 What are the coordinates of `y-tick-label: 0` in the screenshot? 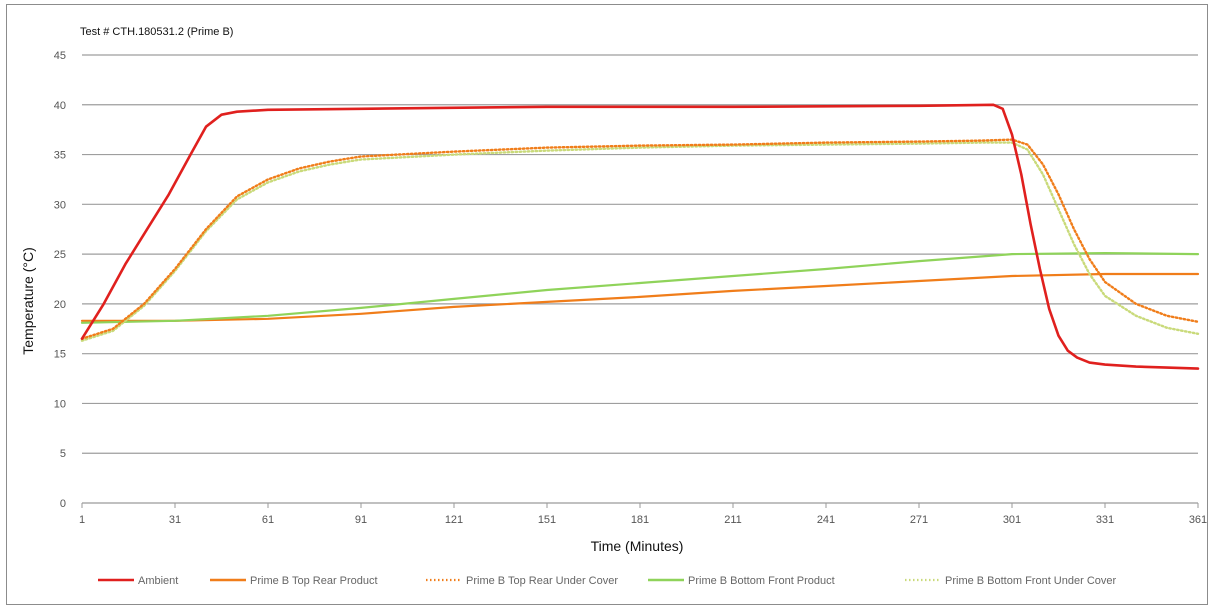 It's located at (63, 504).